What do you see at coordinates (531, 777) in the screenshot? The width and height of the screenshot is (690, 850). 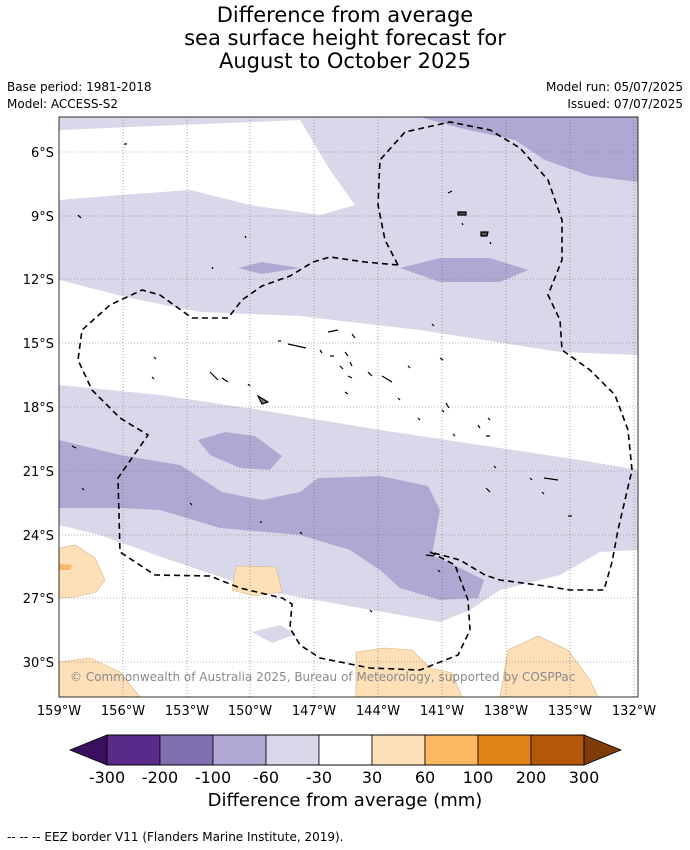 I see `colorbar-label: 200` at bounding box center [531, 777].